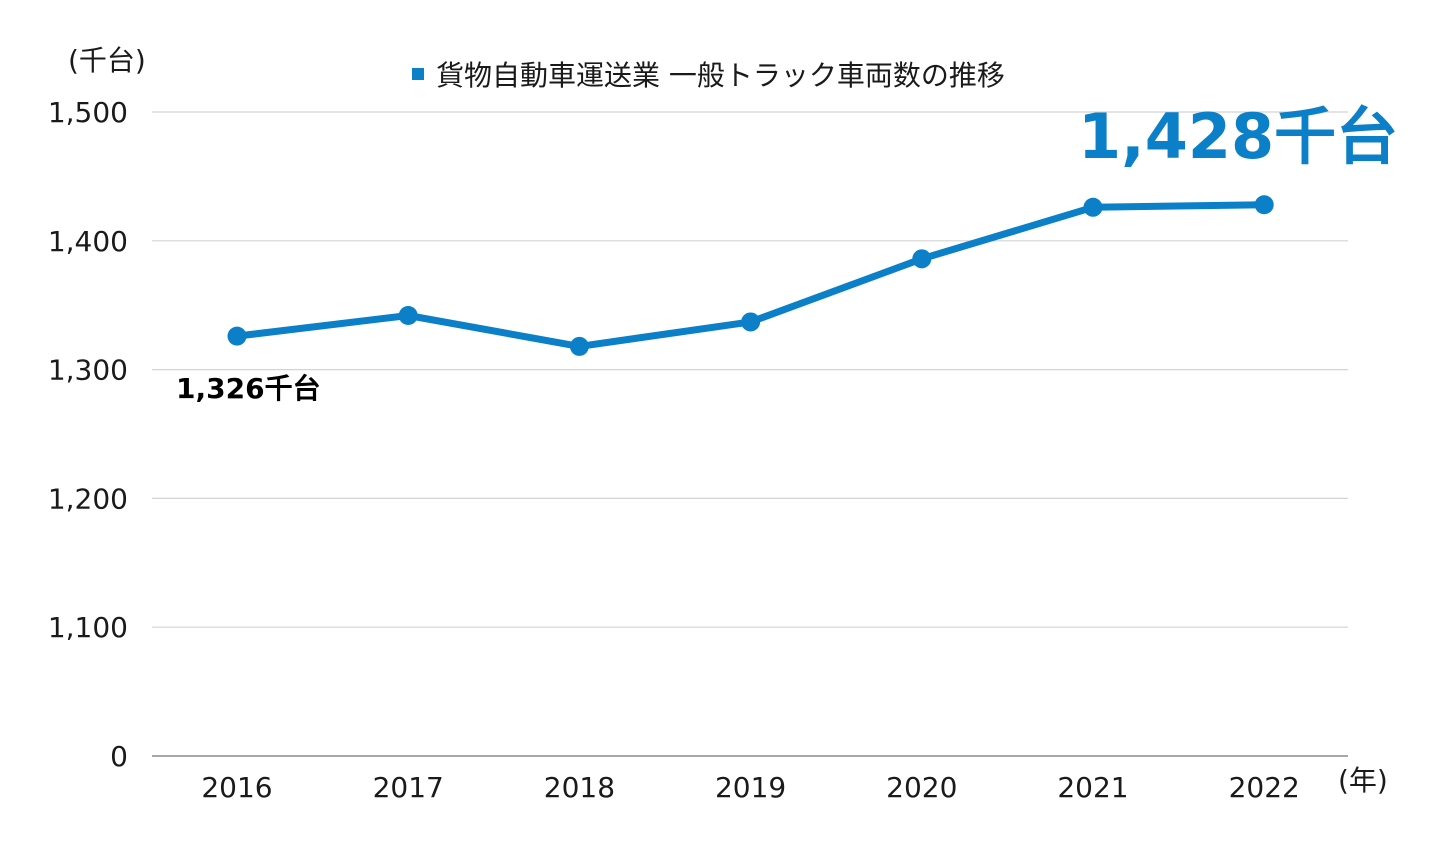 Image resolution: width=1450 pixels, height=850 pixels. What do you see at coordinates (107, 60) in the screenshot?
I see `y-unit-label: (千台)` at bounding box center [107, 60].